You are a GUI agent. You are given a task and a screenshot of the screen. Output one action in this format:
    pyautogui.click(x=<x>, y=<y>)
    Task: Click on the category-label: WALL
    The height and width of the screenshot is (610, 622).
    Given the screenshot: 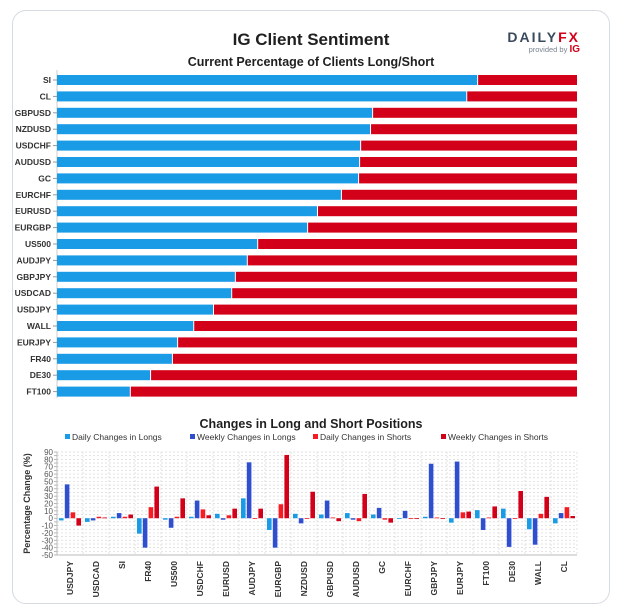 What is the action you would take?
    pyautogui.click(x=39, y=326)
    